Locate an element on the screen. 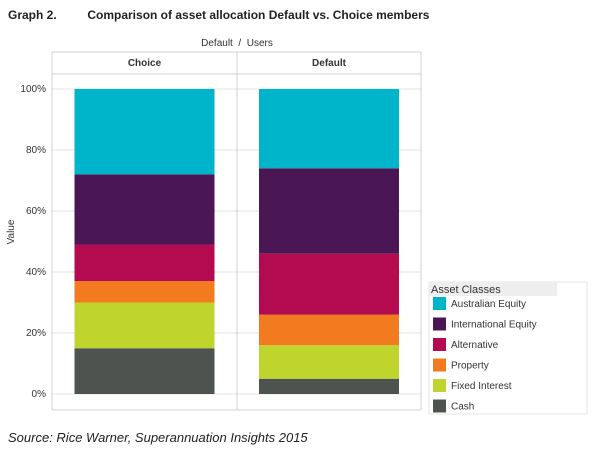  y-tick-label: 80% is located at coordinates (36, 150).